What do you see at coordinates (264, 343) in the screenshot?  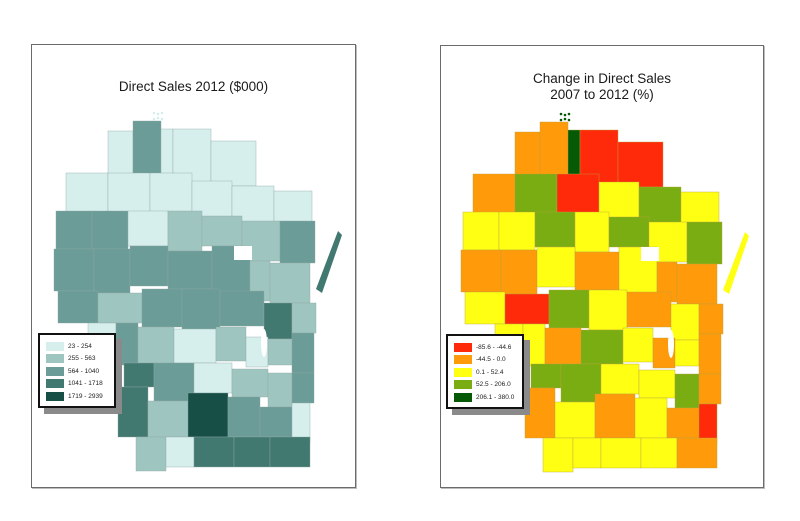 I see `lake-winnebago` at bounding box center [264, 343].